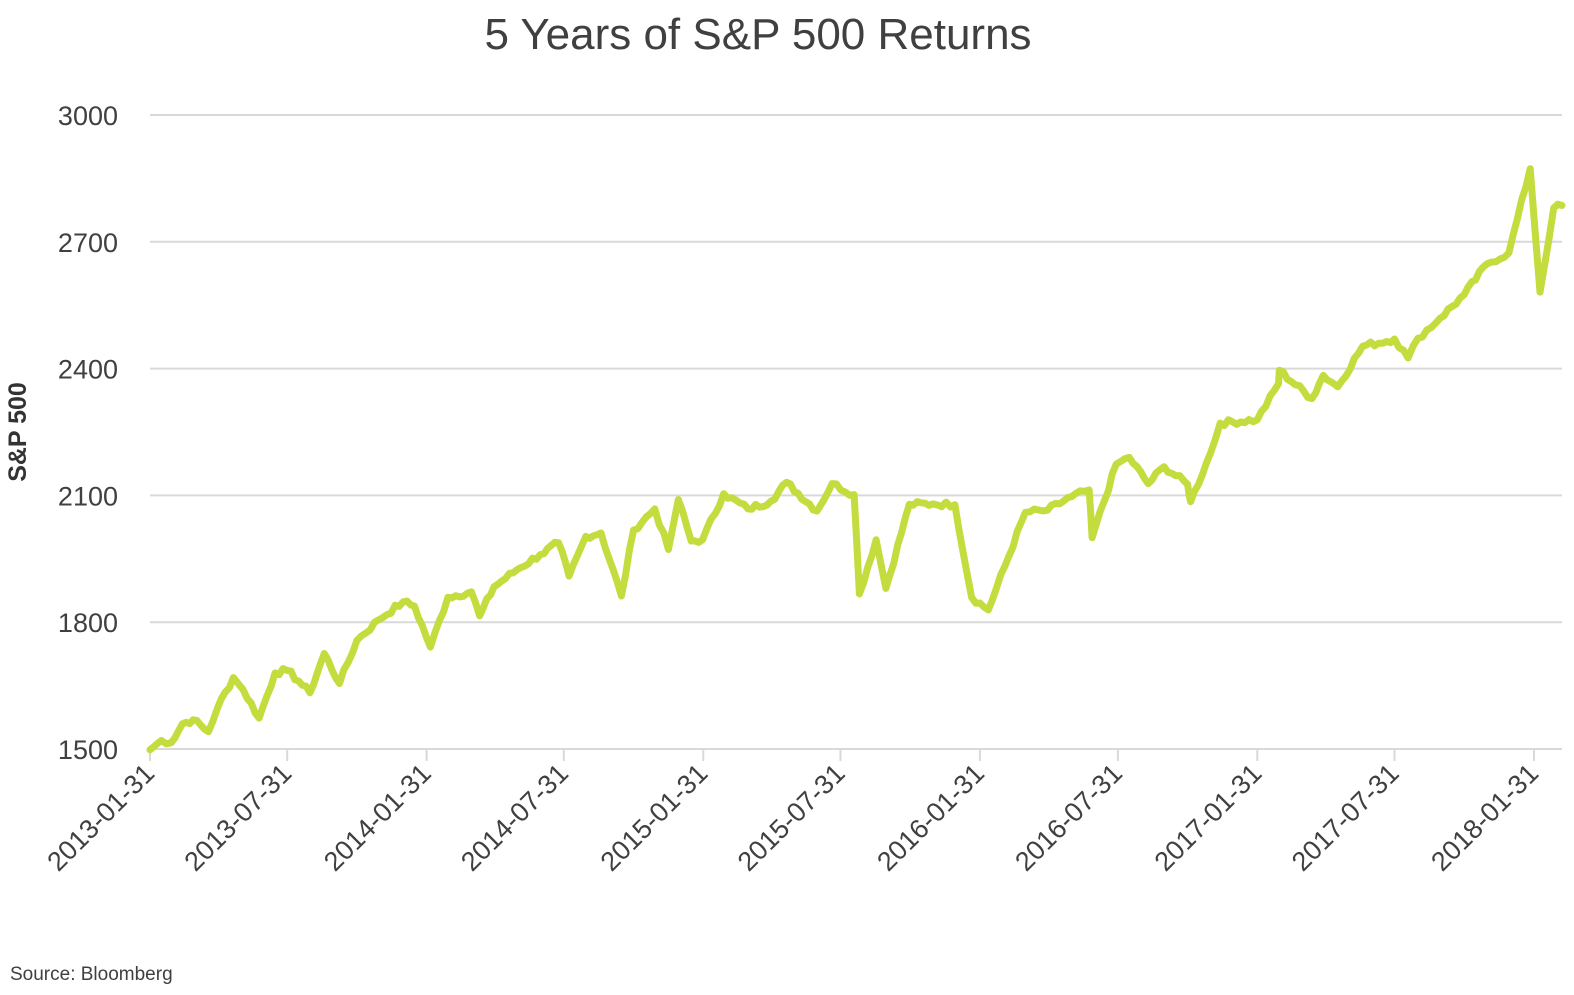 The width and height of the screenshot is (1574, 995). I want to click on x-tick-label: 2014-07-31, so click(514, 817).